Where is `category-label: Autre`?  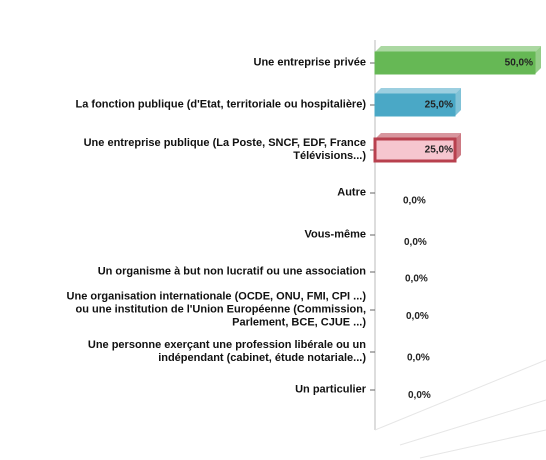 category-label: Autre is located at coordinates (351, 192).